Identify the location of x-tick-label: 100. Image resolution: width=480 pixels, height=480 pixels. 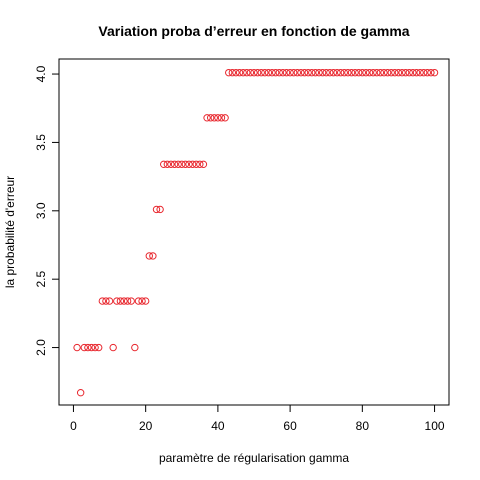
(435, 426).